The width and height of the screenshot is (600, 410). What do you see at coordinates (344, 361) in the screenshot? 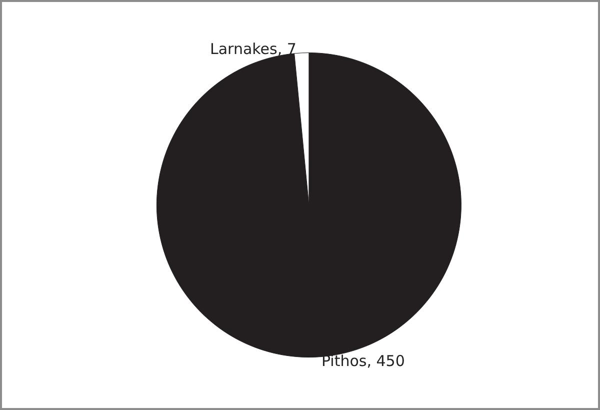
I see `slice-label: Pithos` at bounding box center [344, 361].